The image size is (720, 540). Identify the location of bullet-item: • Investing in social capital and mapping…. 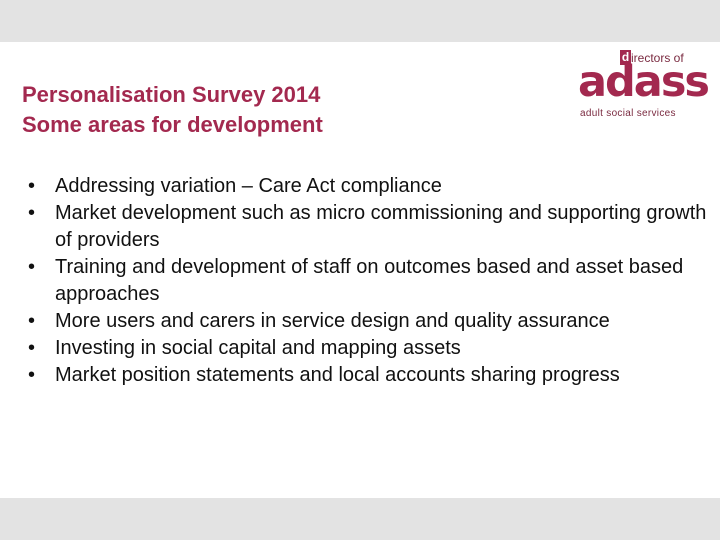
(368, 348).